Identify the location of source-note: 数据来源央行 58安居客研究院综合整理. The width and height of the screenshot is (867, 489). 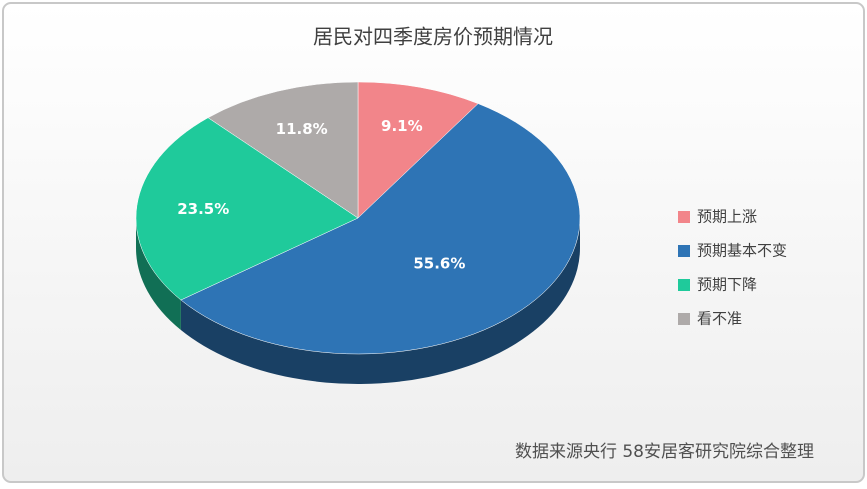
(664, 452).